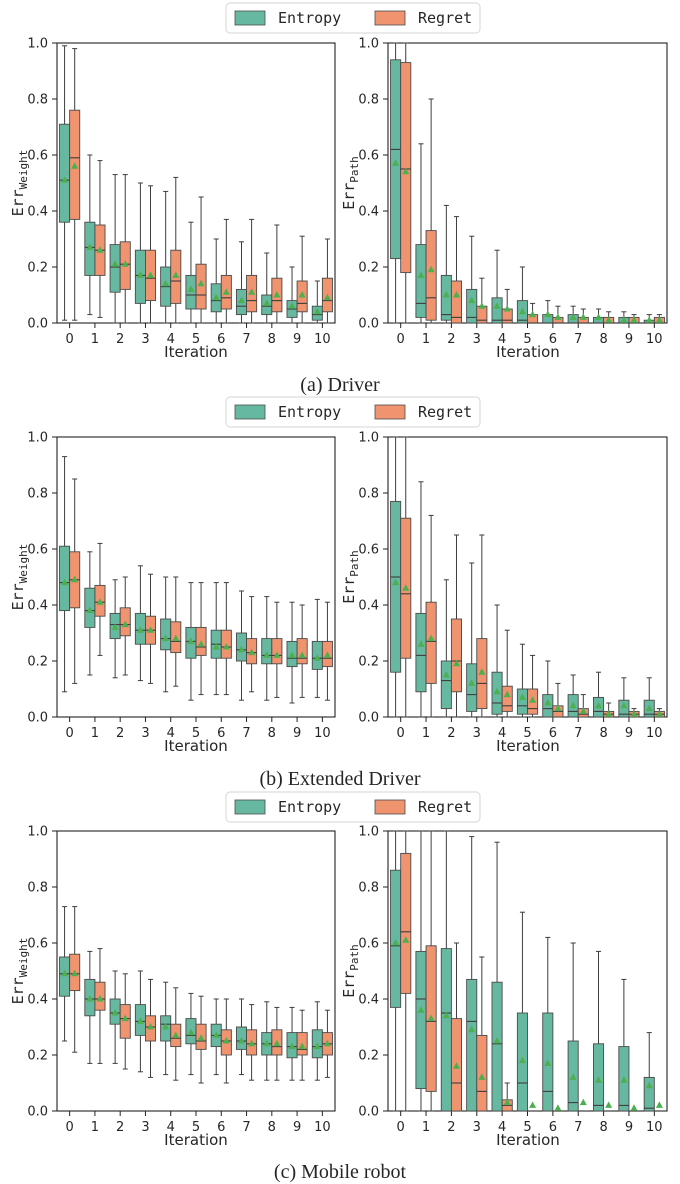  Describe the element at coordinates (181, 192) in the screenshot. I see `chart-driver-weight: 0.0 0.2 0.4 0.6 0.8 1.0 0 1 2 3 4 5 6 7 8 9 10` at that location.